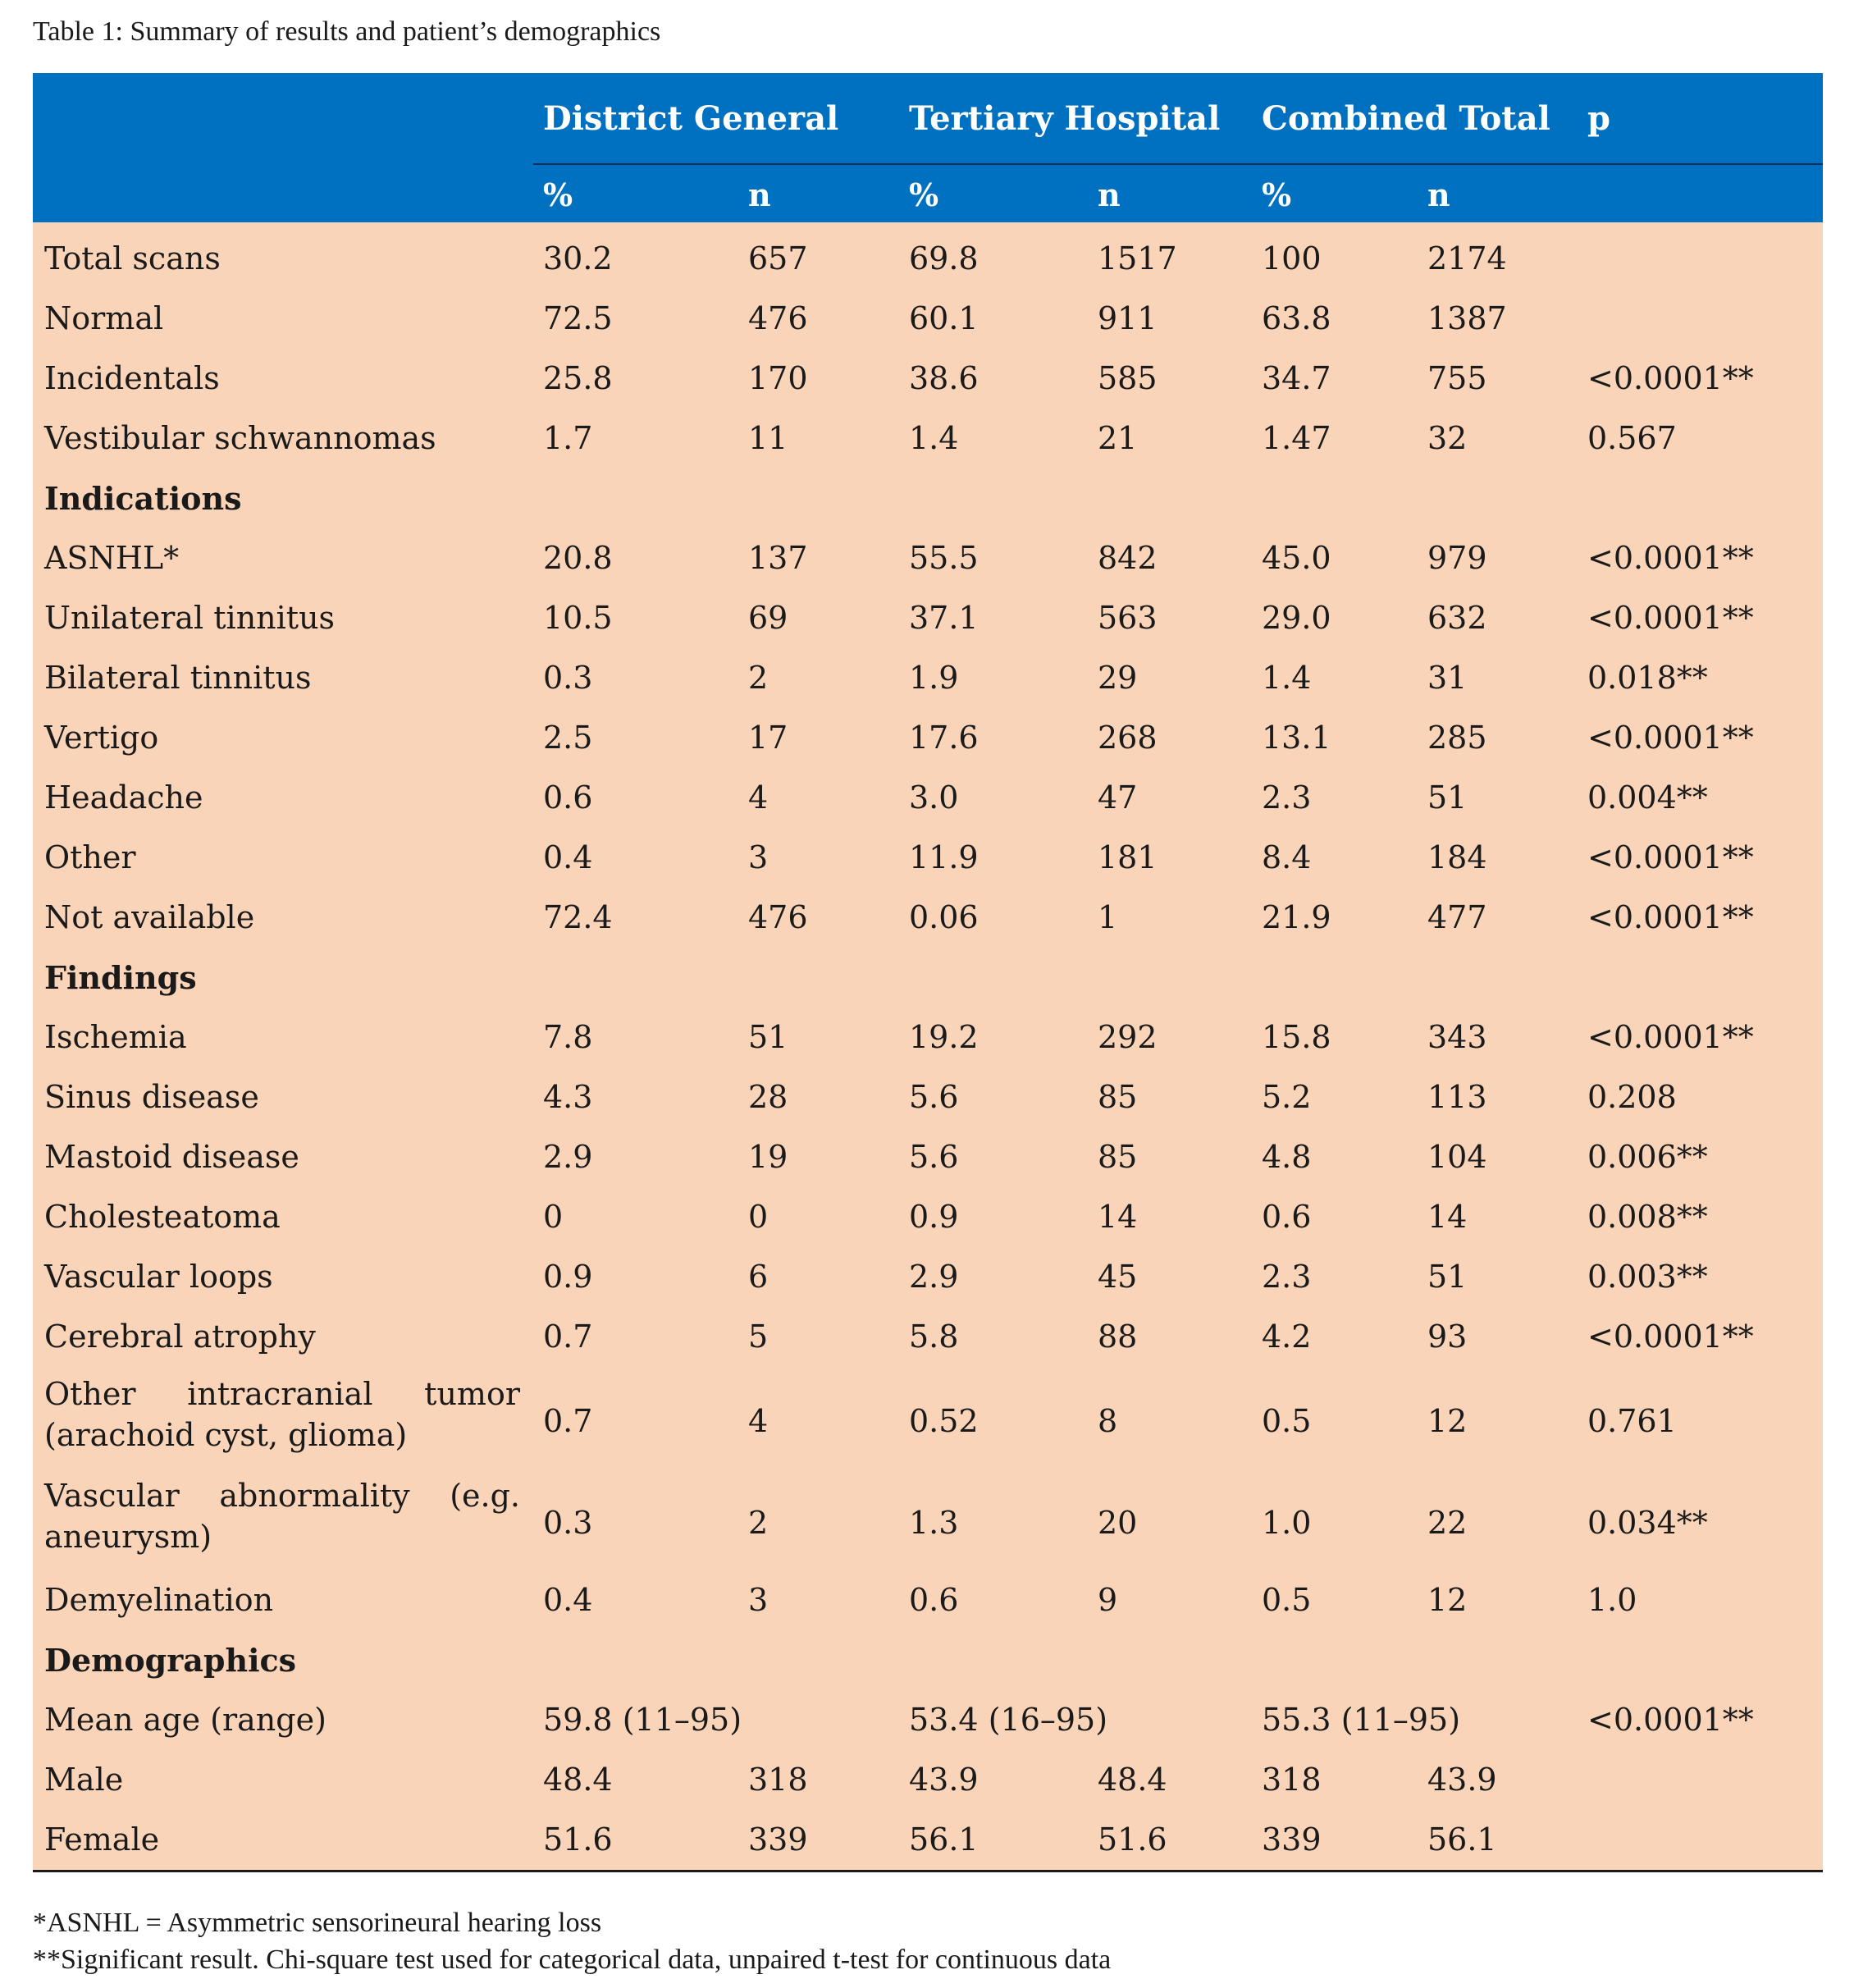 Image resolution: width=1854 pixels, height=1988 pixels. Describe the element at coordinates (768, 438) in the screenshot. I see `cell-district-n: 11` at that location.